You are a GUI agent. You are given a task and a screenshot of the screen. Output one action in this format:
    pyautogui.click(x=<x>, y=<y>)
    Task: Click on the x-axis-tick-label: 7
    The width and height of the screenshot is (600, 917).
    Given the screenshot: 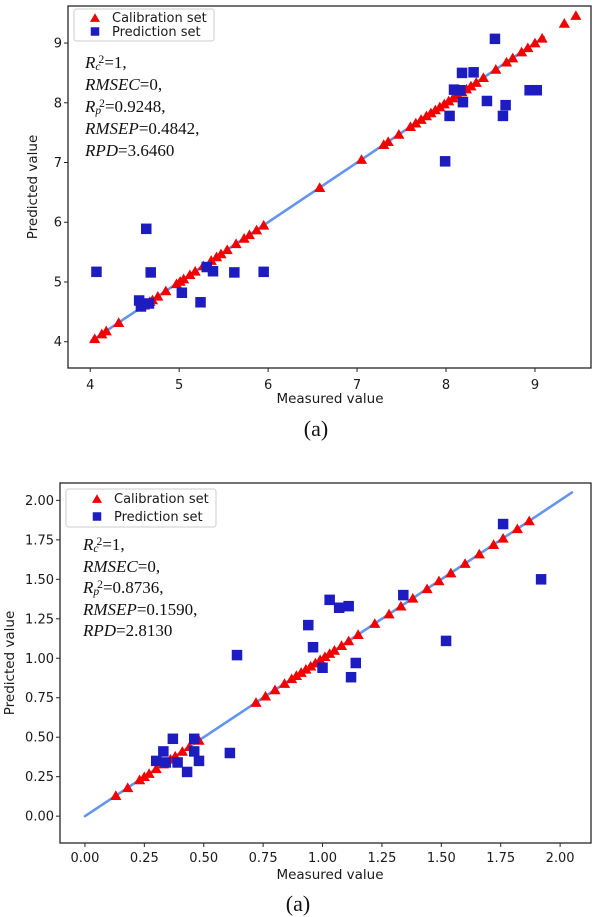 What is the action you would take?
    pyautogui.click(x=357, y=385)
    